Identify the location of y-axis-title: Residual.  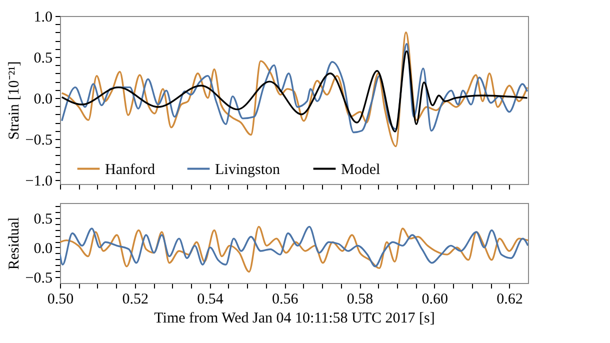
(14, 243).